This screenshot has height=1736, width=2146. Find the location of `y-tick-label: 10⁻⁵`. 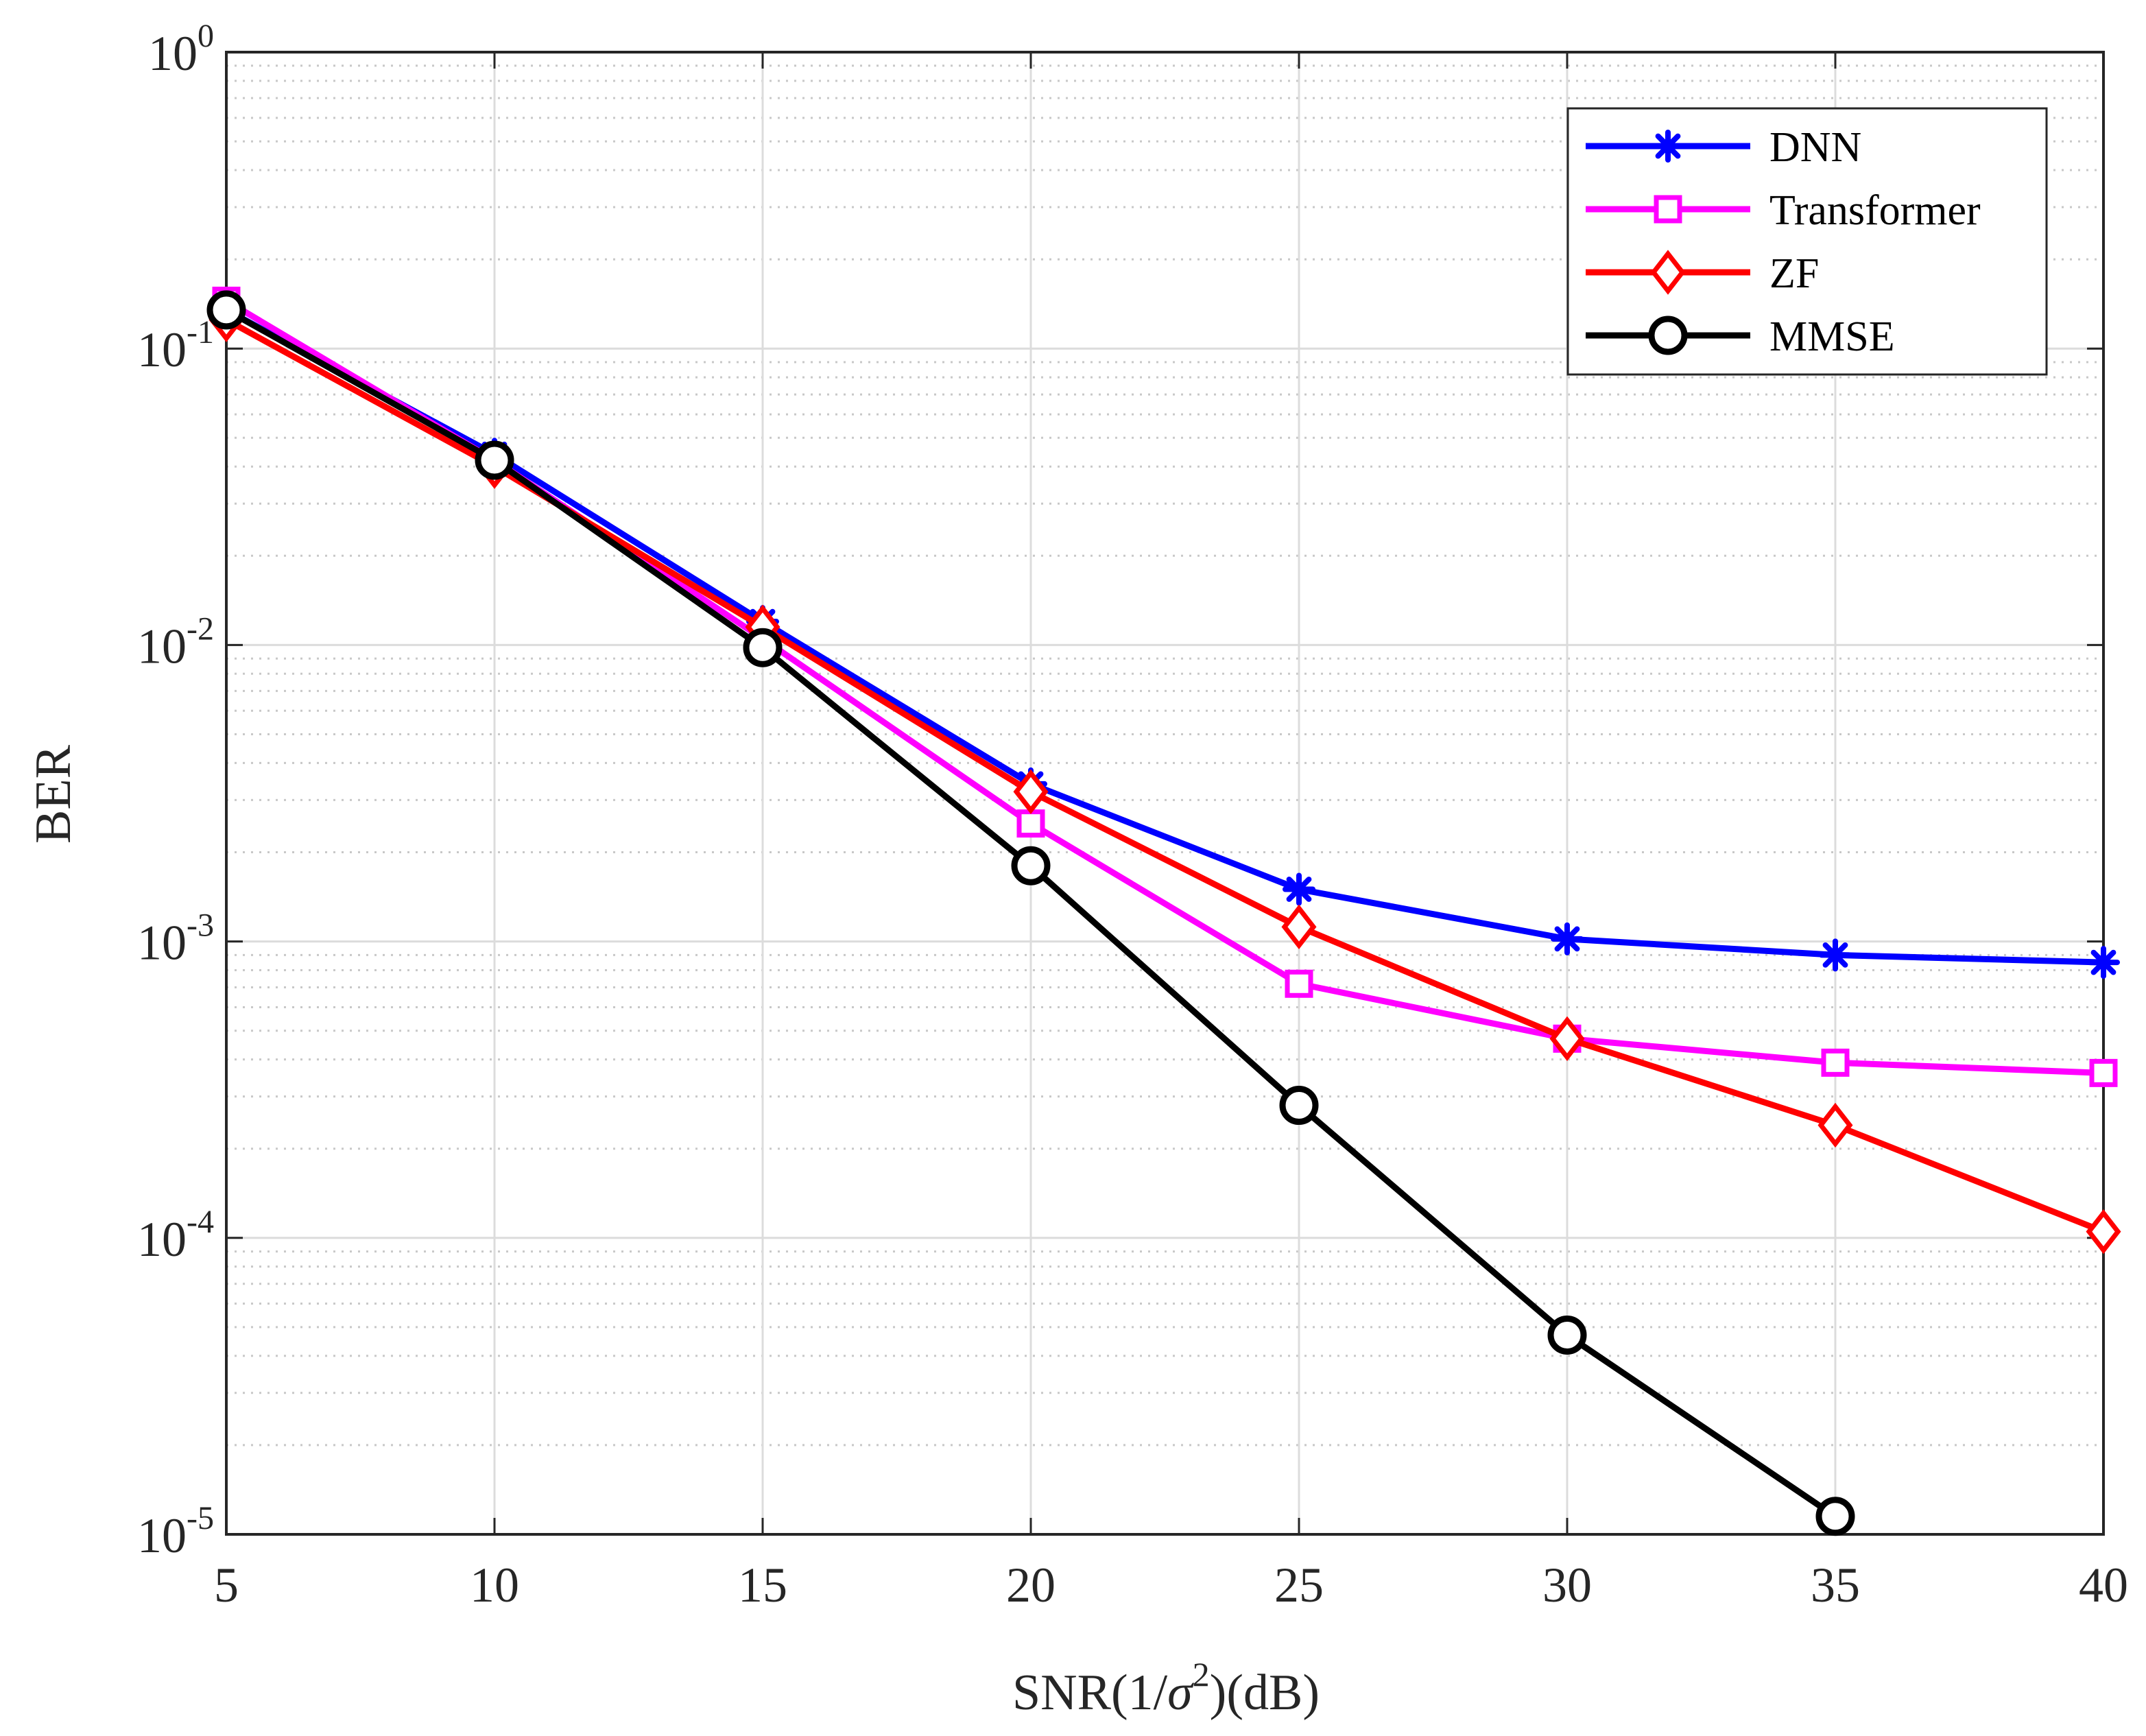

y-tick-label: 10⁻⁵ is located at coordinates (176, 1532).